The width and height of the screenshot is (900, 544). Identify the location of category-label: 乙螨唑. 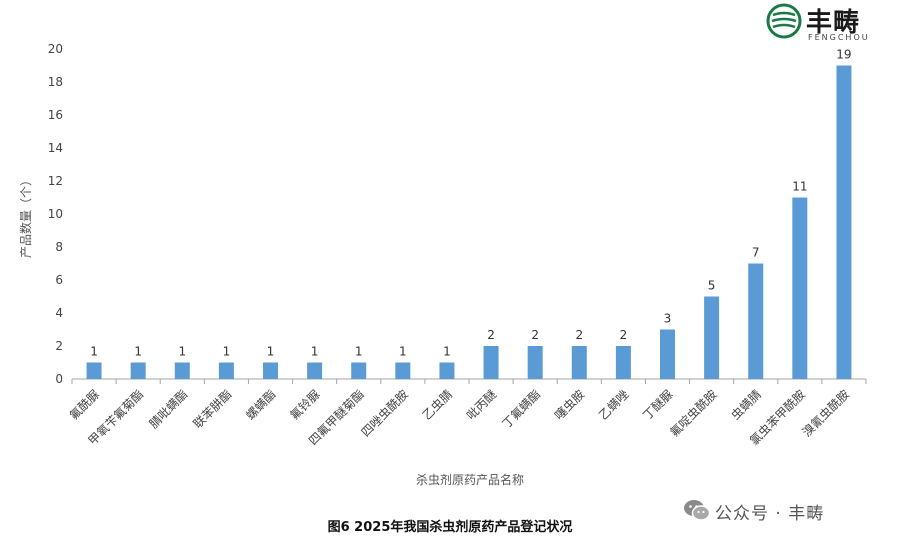
(613, 404).